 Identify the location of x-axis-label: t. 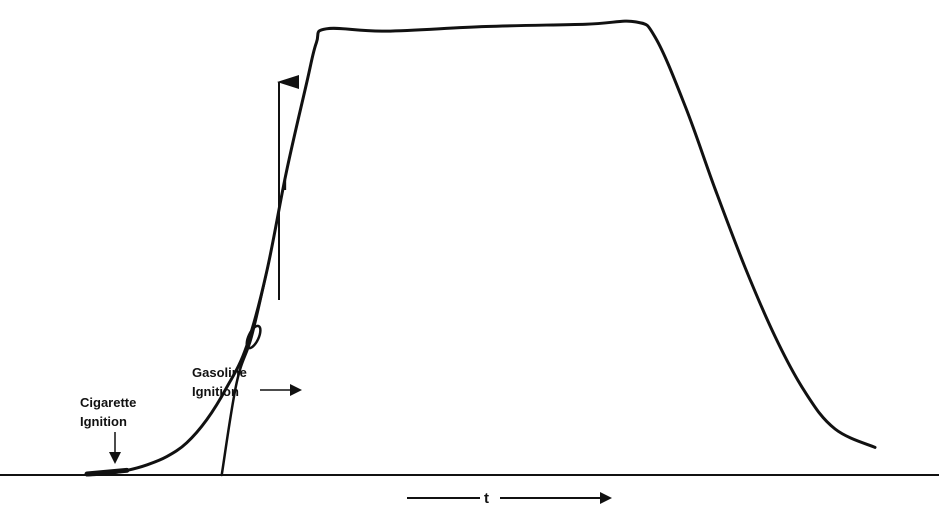
(486, 498).